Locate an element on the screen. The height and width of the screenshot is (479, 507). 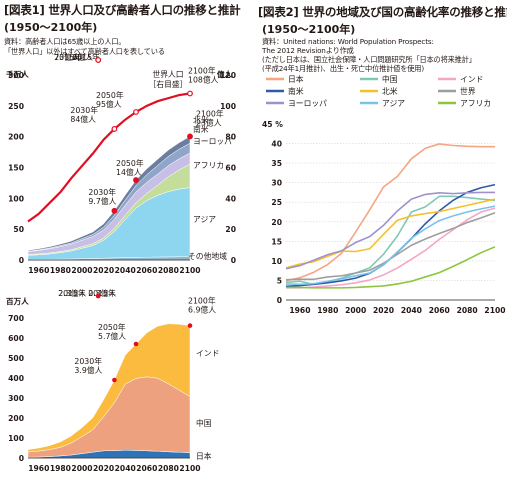
y-unit: 45 % is located at coordinates (272, 124).